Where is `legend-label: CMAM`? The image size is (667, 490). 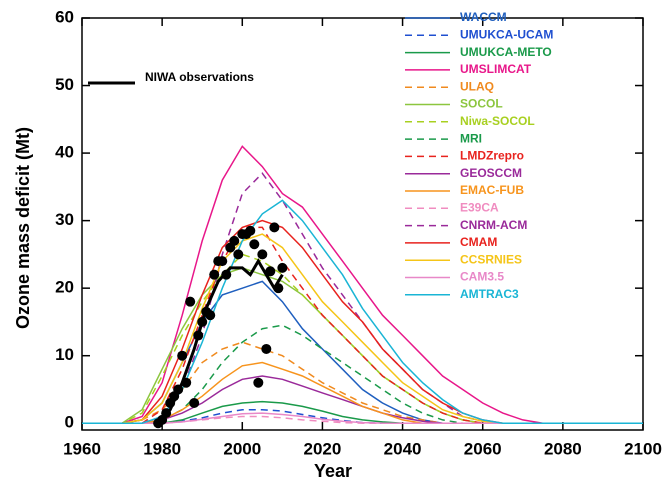 legend-label: CMAM is located at coordinates (478, 242).